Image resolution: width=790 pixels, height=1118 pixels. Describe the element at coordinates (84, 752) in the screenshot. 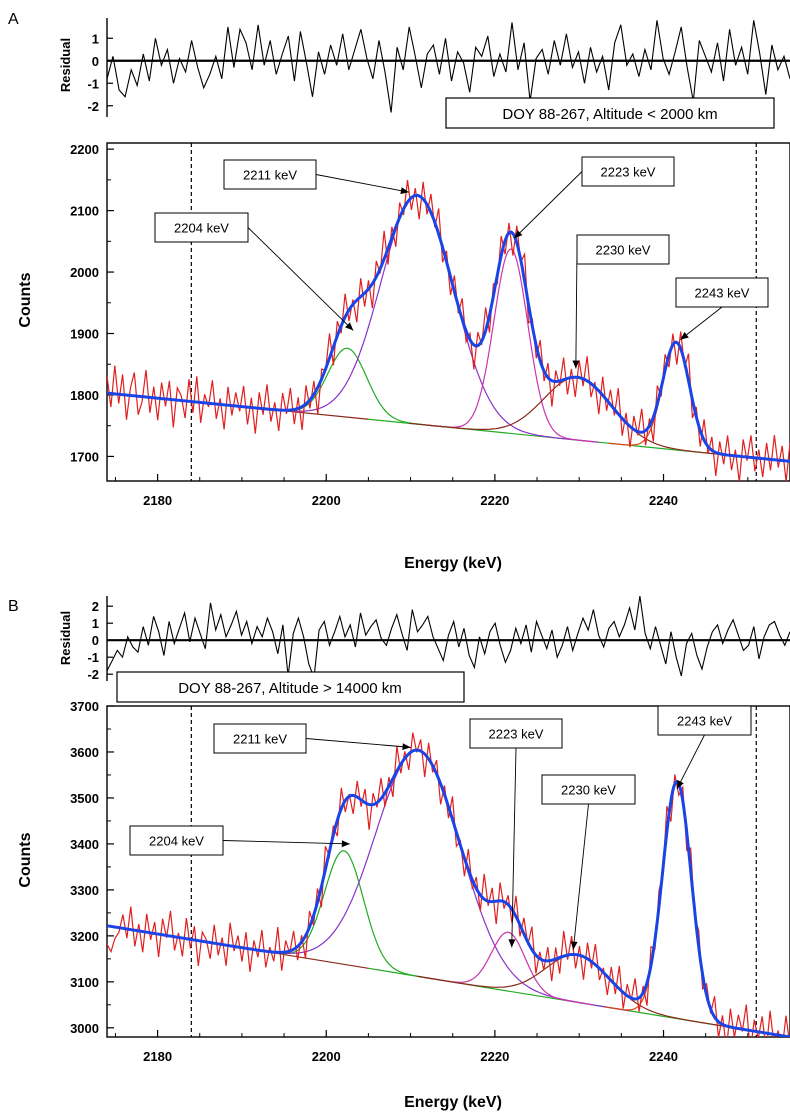

I see `y-tick-label: 3600` at that location.